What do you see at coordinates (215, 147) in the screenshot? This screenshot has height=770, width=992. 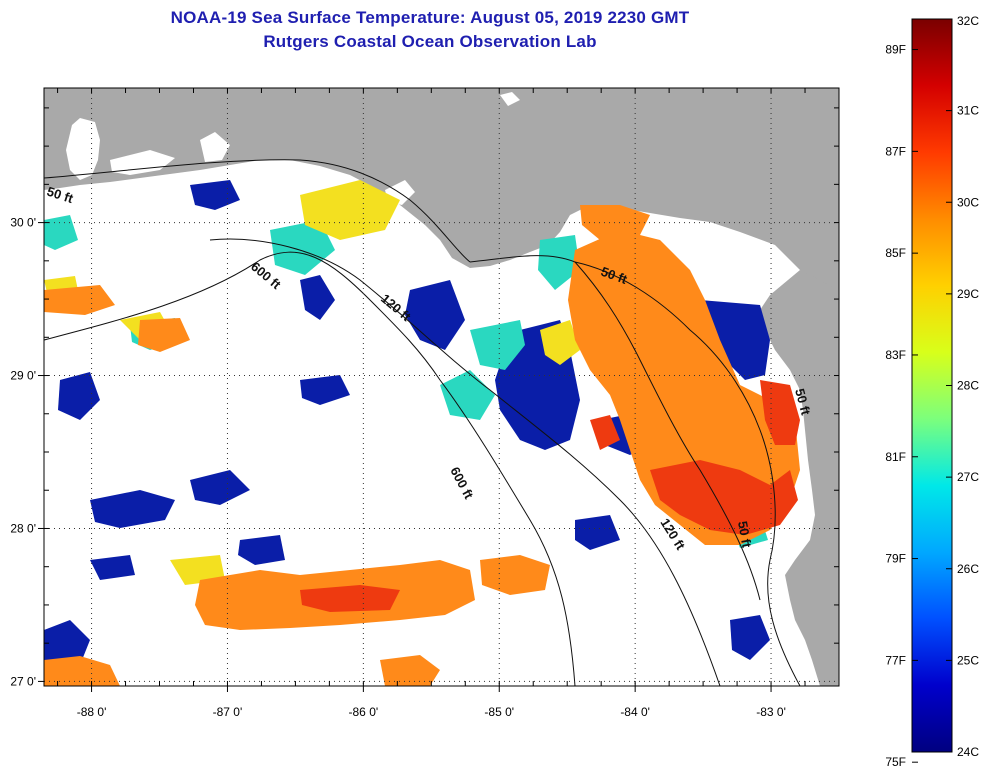 I see `bay-choctaw` at bounding box center [215, 147].